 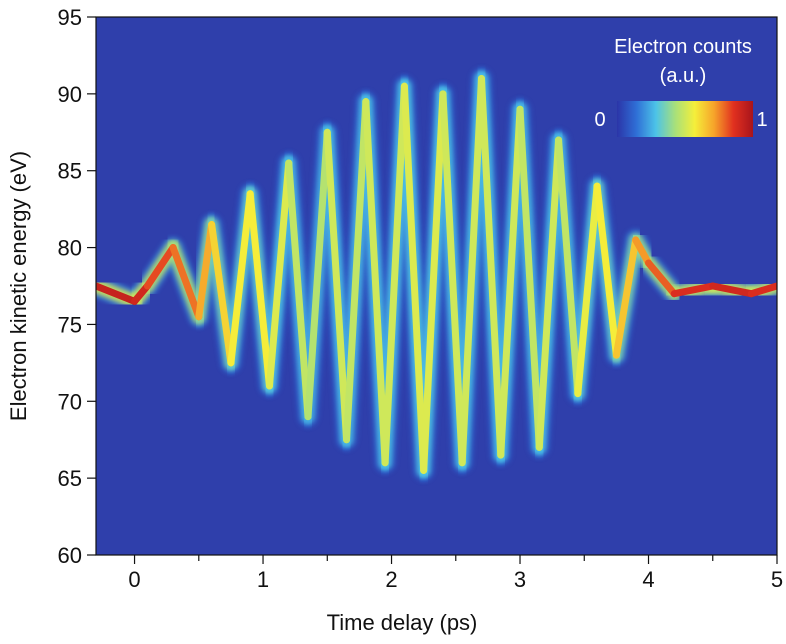 I want to click on y-tick-label: 95, so click(x=70, y=17).